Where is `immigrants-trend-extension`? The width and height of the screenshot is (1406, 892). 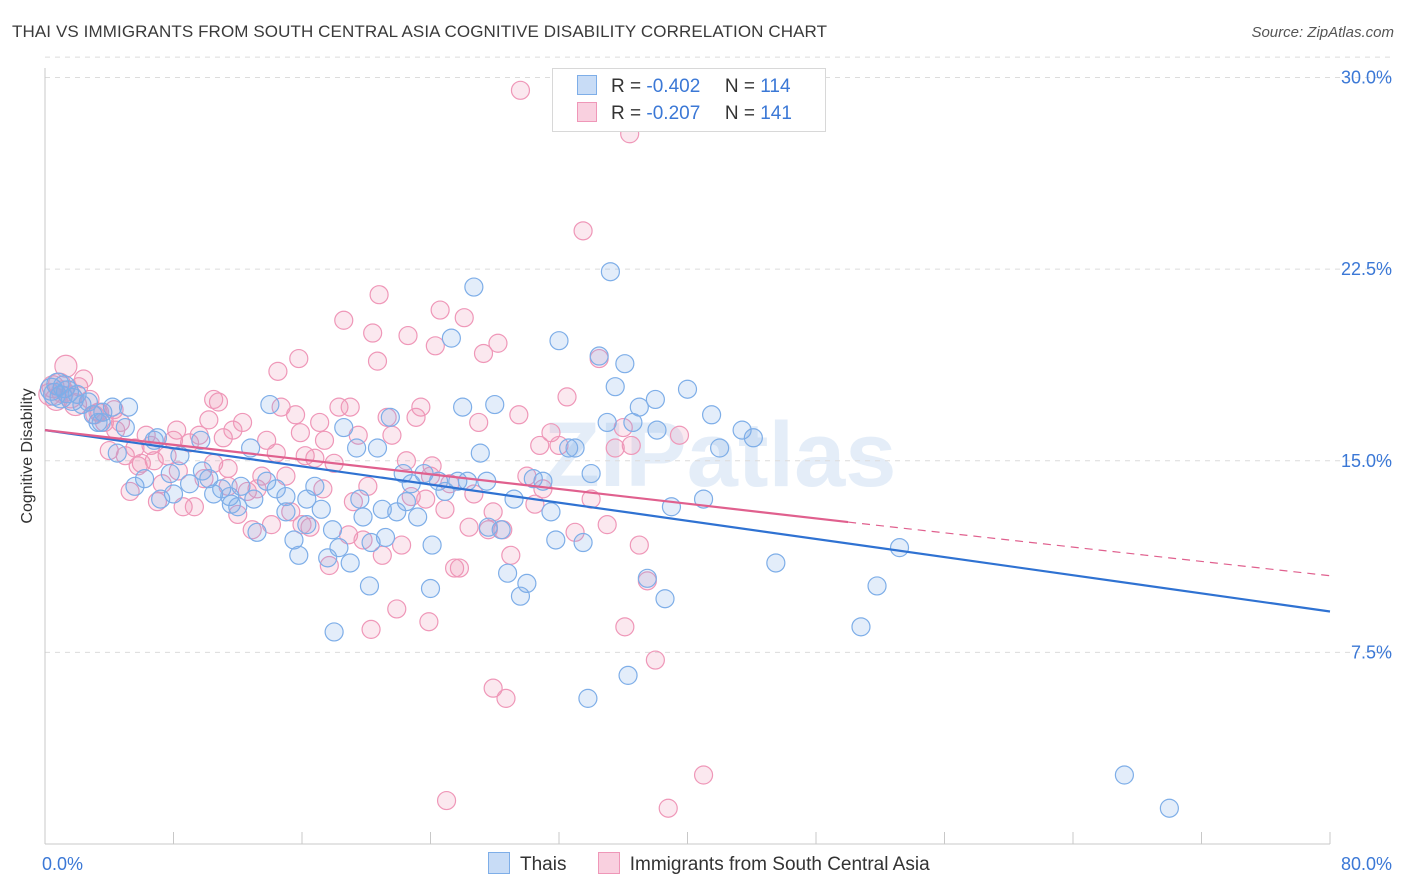 immigrants-trend-extension is located at coordinates (1089, 549).